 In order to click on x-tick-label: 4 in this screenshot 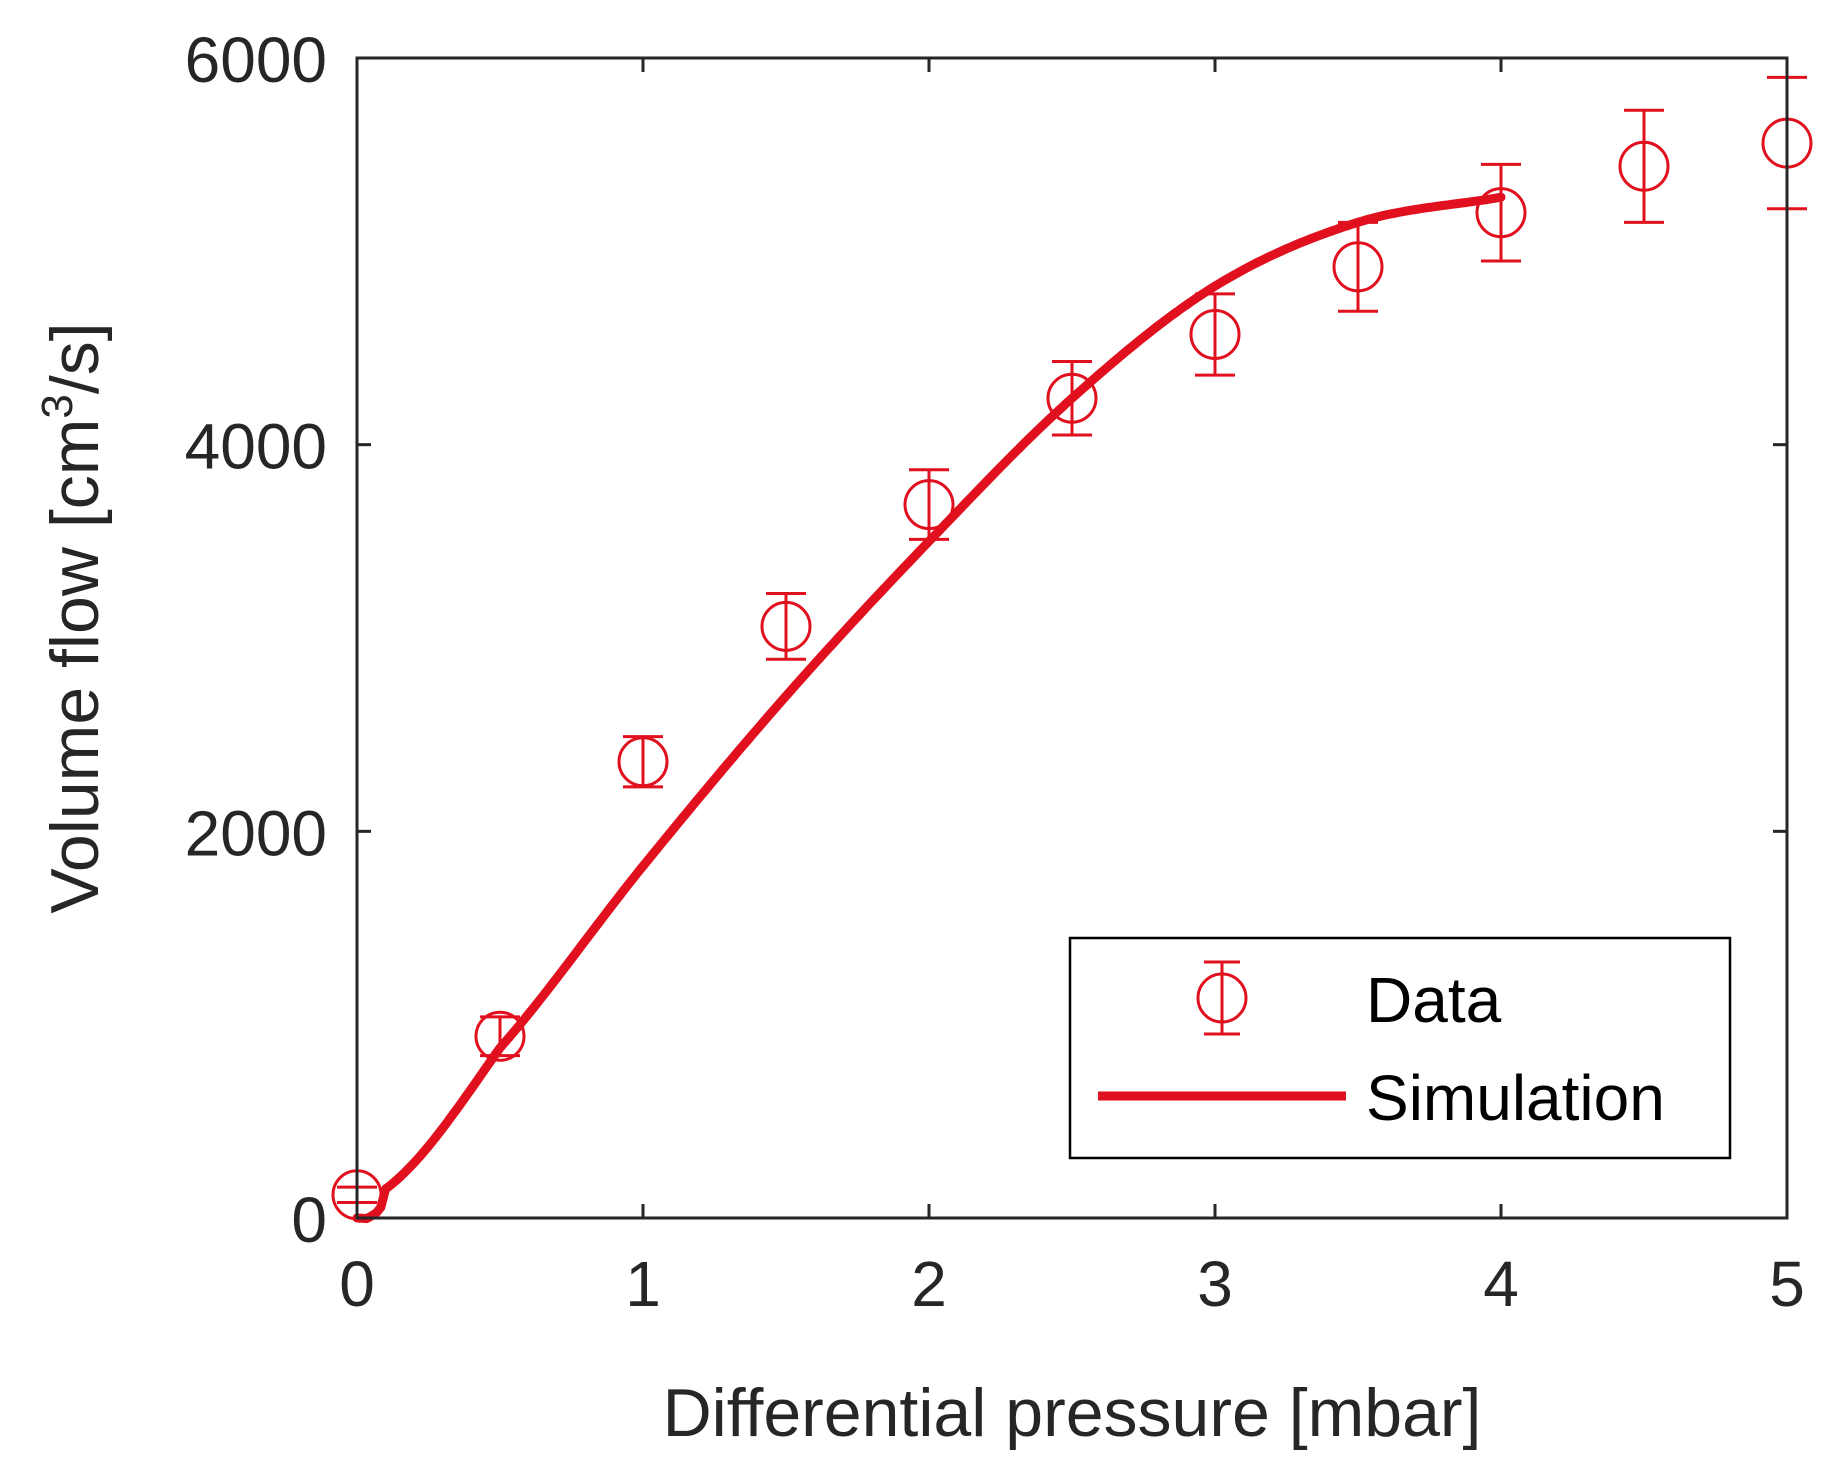, I will do `click(1501, 1284)`.